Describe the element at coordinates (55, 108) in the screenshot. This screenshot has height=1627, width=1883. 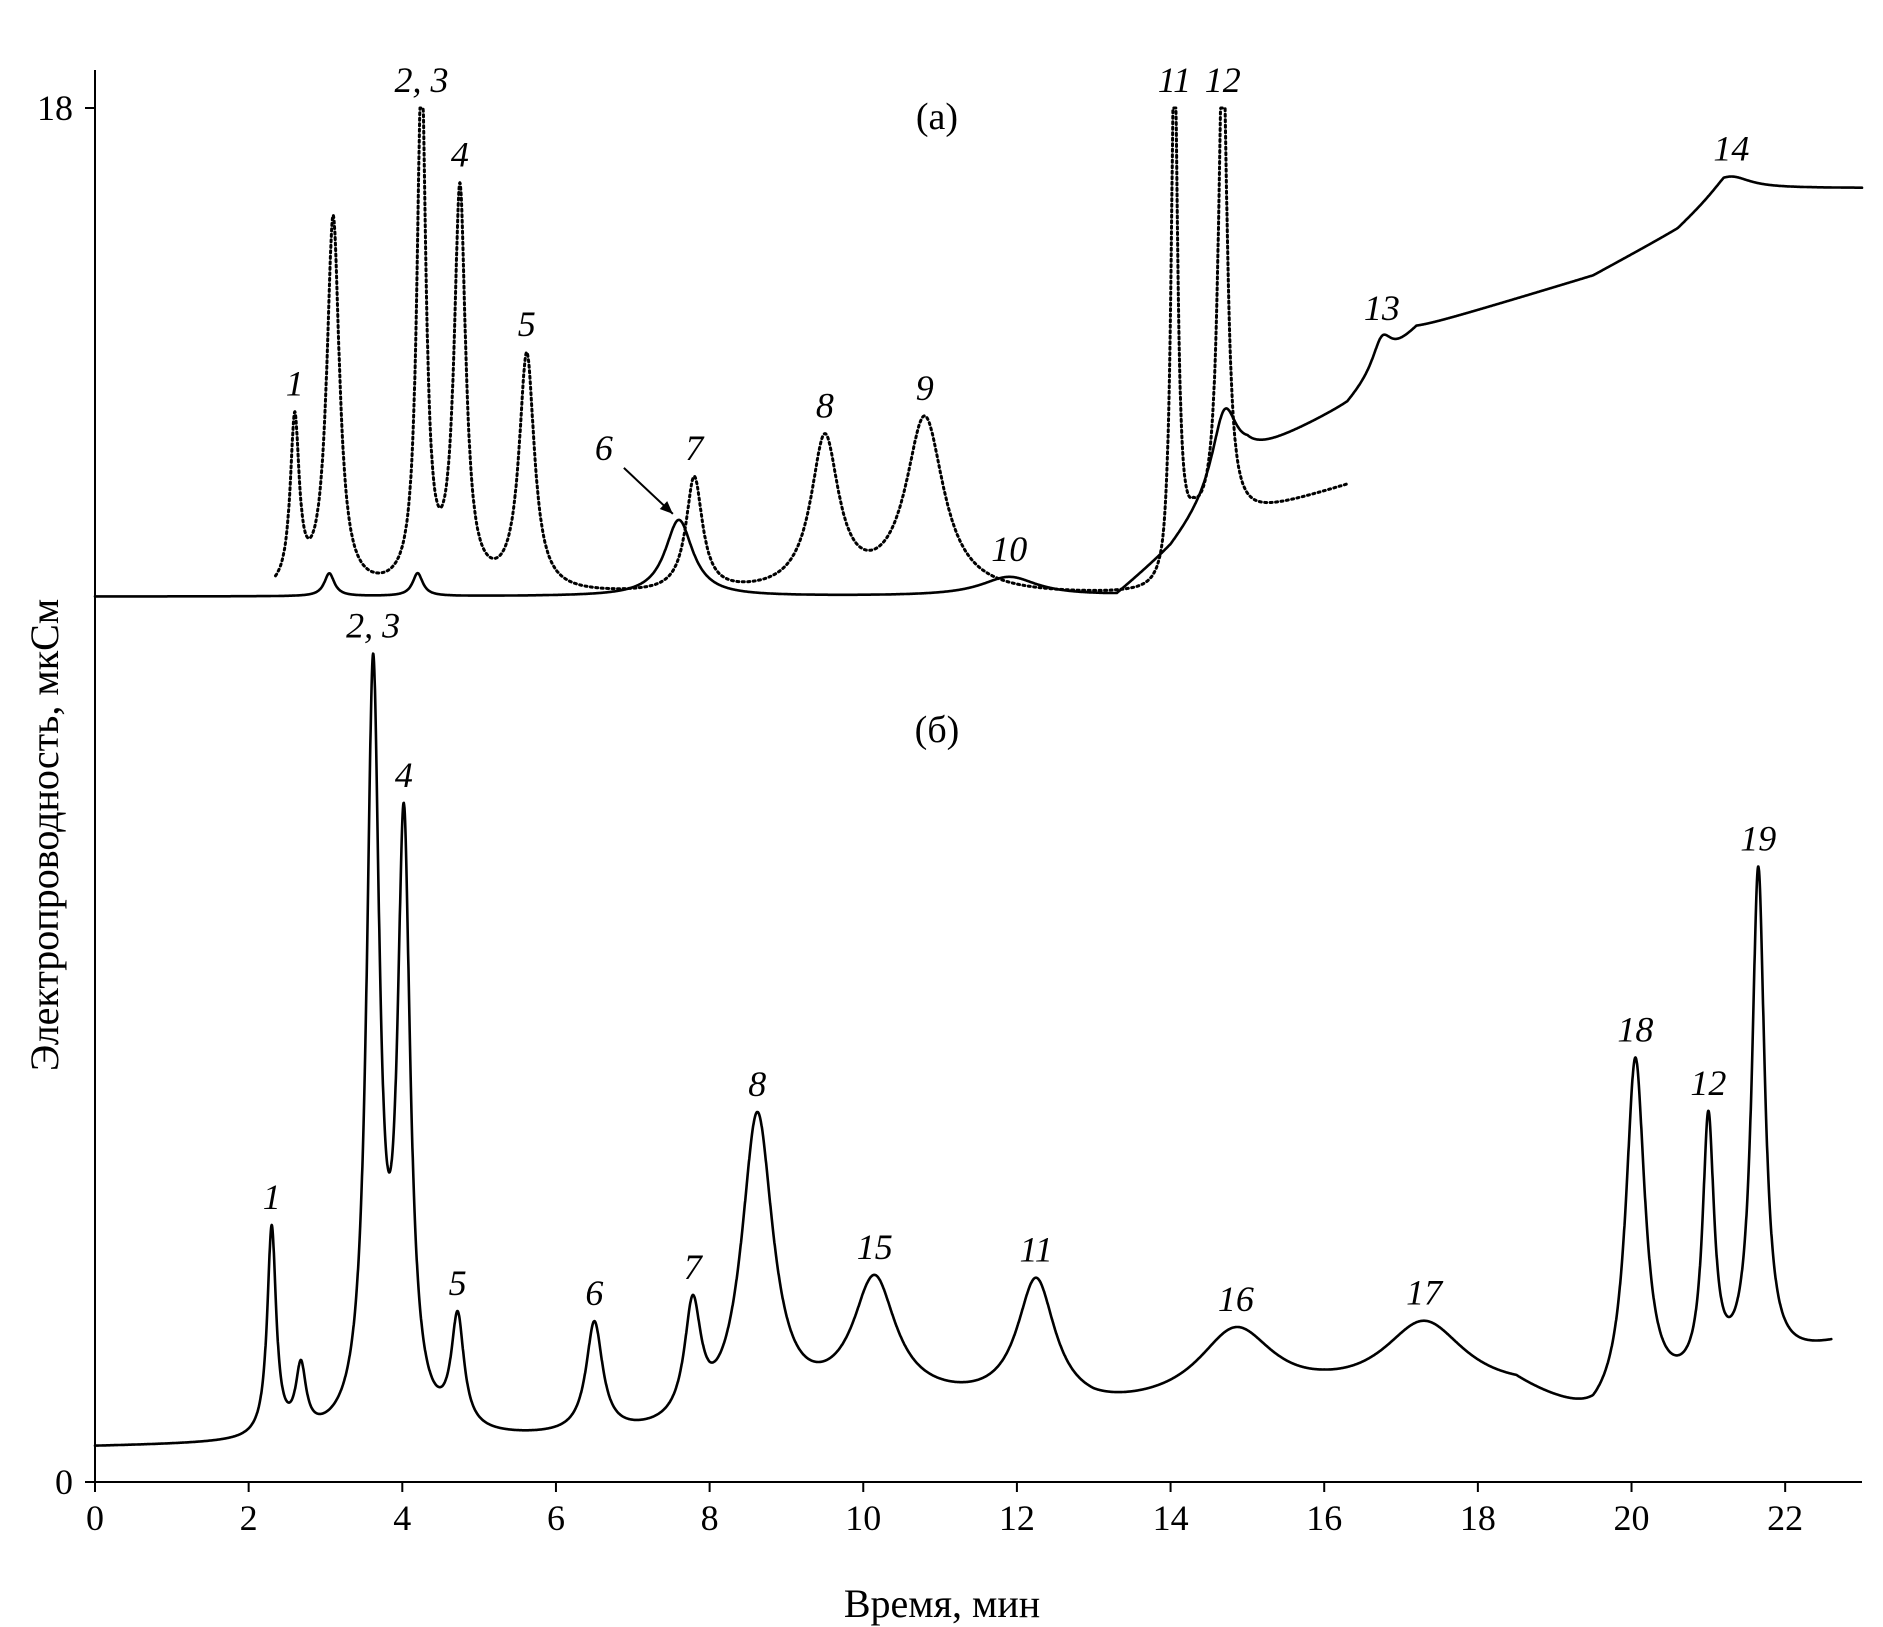
I see `y-tick-label: 18` at that location.